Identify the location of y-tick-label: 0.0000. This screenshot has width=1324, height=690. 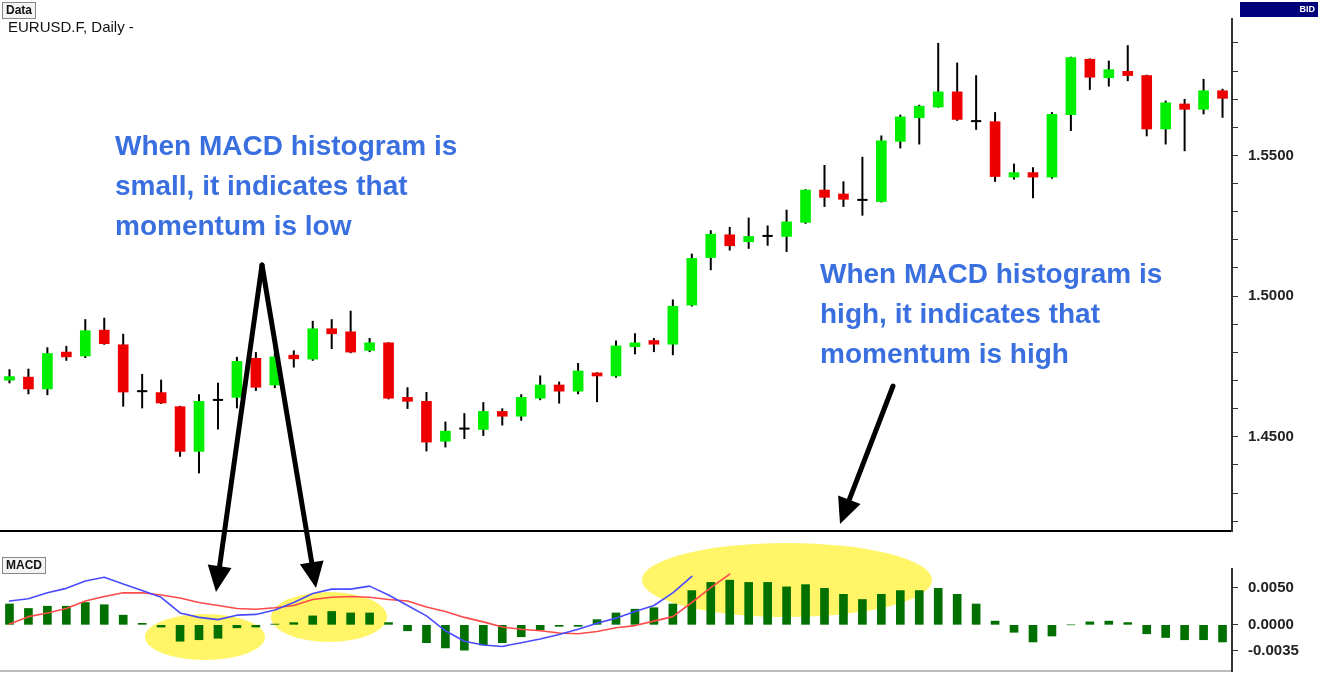
(1271, 623).